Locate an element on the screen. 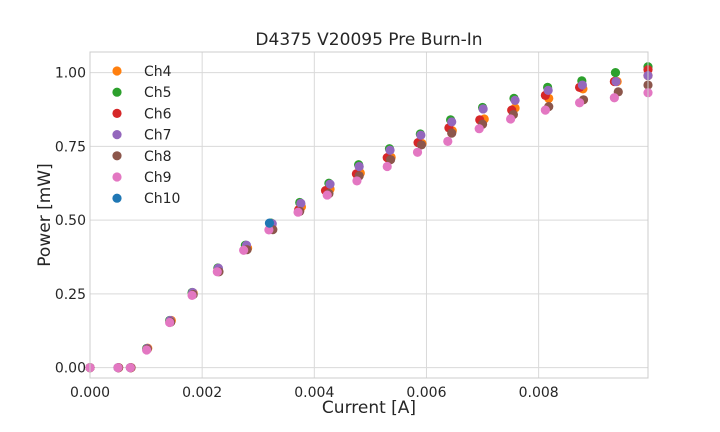 Image resolution: width=720 pixels, height=432 pixels. legend-label: Ch5 is located at coordinates (158, 93).